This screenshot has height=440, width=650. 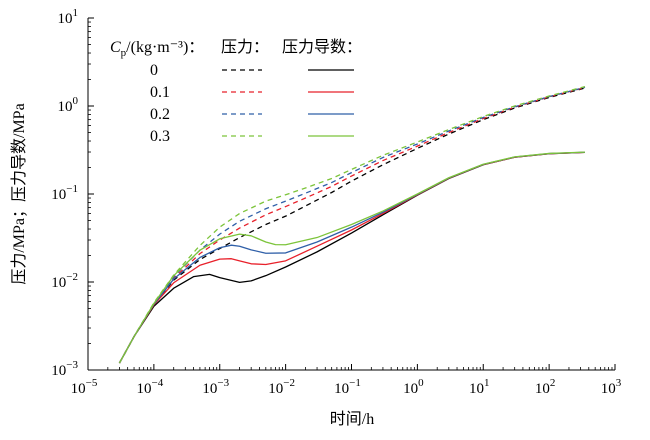 I want to click on legend-col-derivative: 压力导数：, so click(x=322, y=47).